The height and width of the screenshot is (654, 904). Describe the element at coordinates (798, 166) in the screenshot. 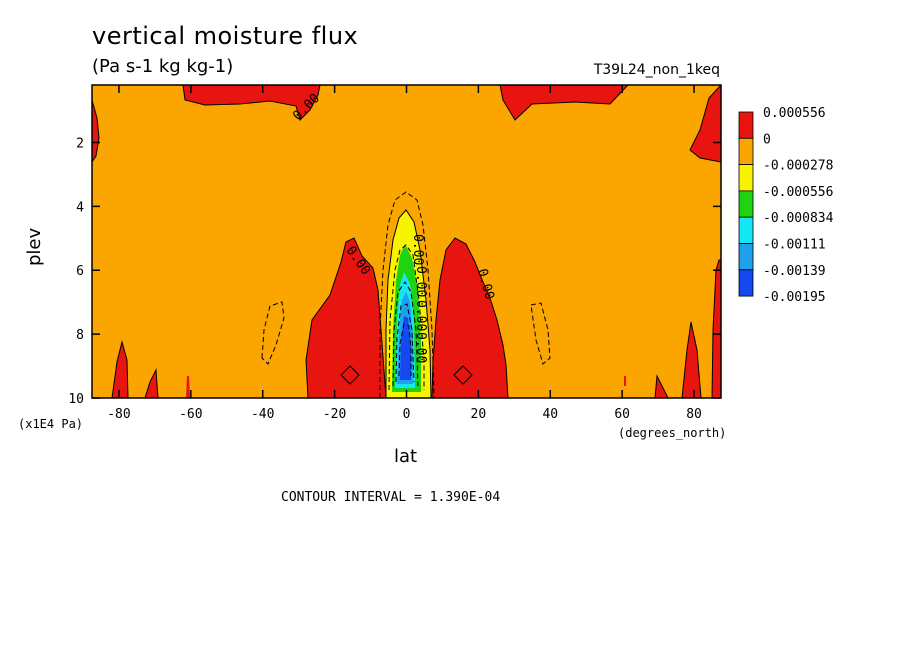

I see `colorbar-label: -0.000278` at that location.